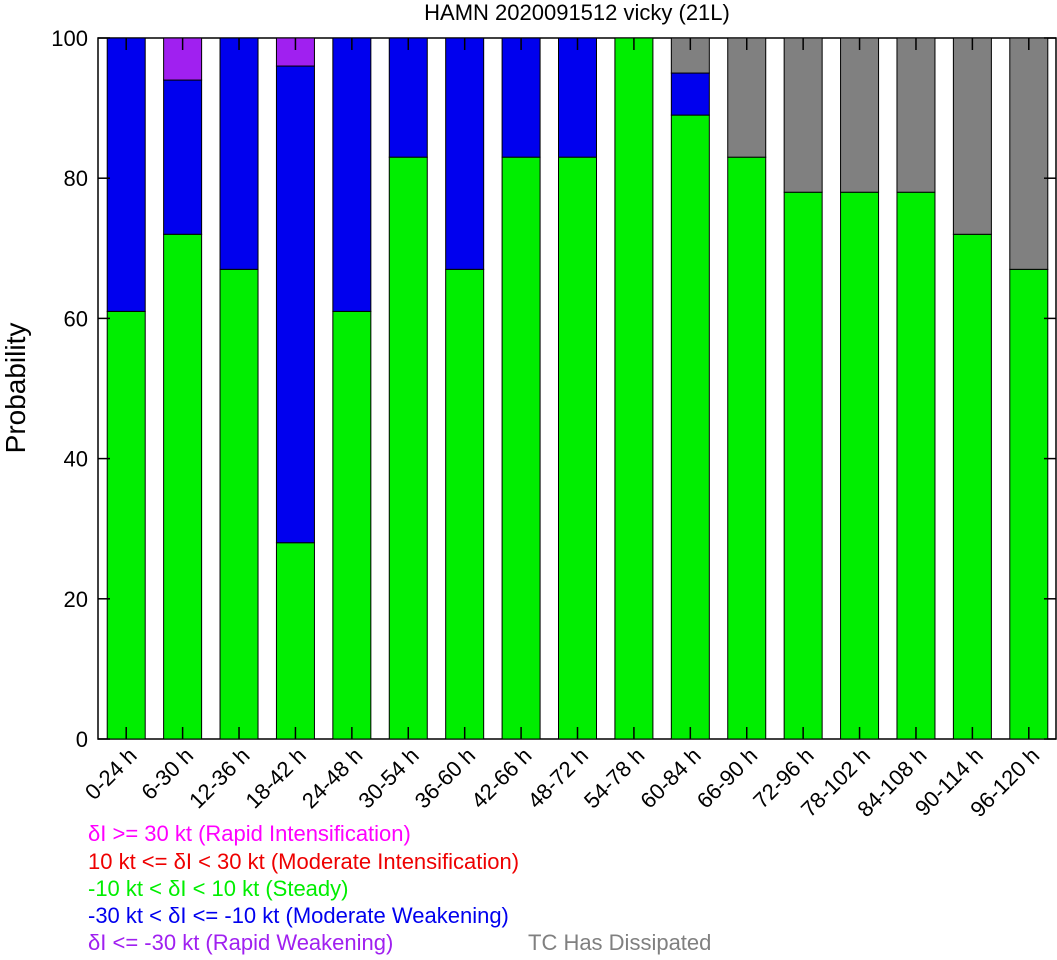 Image resolution: width=1057 pixels, height=960 pixels. What do you see at coordinates (219, 778) in the screenshot?
I see `x-tick-label: 12-36 h` at bounding box center [219, 778].